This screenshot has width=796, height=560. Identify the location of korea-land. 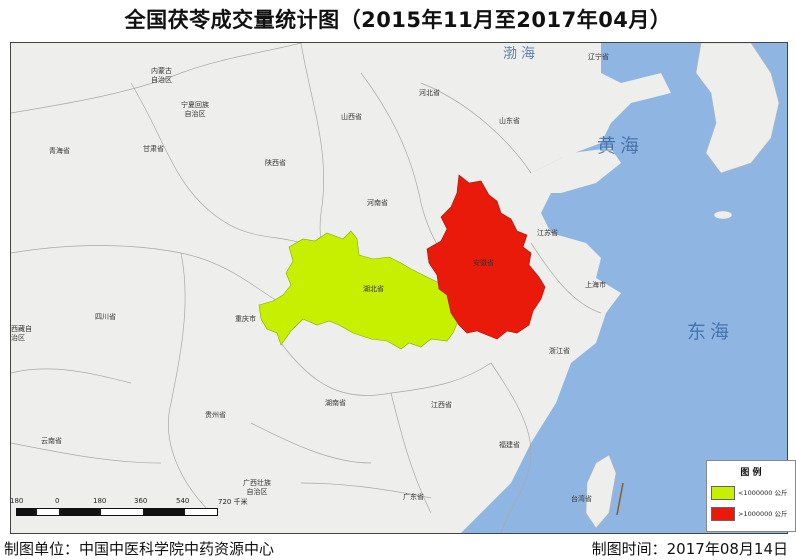
(737, 108).